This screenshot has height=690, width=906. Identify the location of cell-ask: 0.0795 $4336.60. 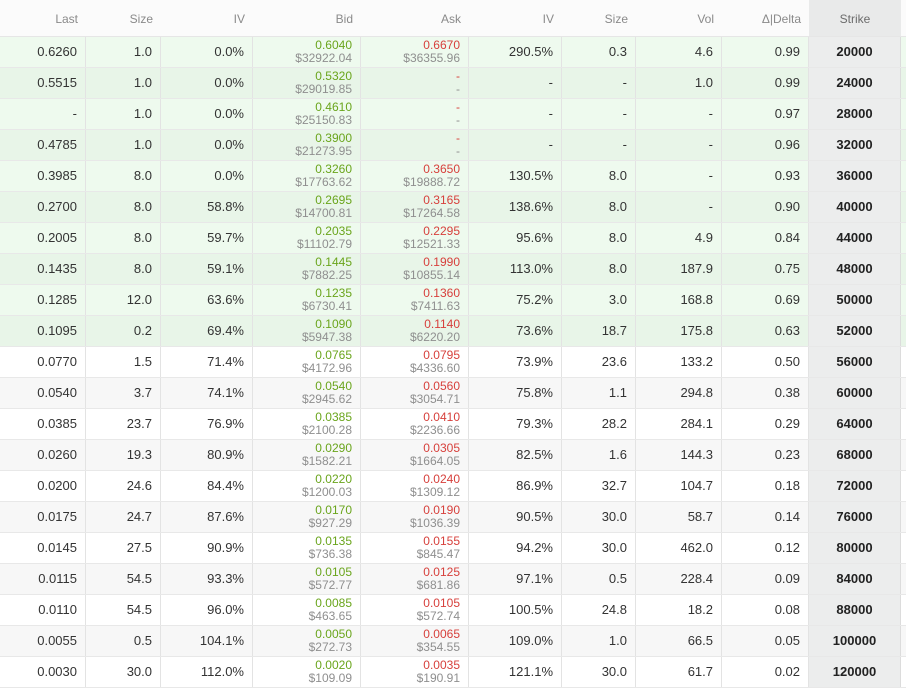
(415, 362).